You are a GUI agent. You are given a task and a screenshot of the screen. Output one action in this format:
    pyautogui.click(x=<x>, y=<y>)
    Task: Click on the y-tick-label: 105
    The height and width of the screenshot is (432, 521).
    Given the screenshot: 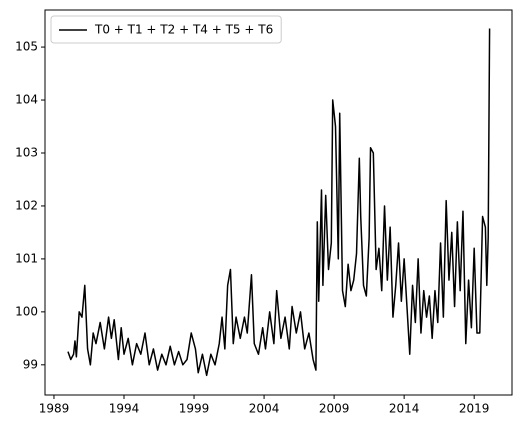 What is the action you would take?
    pyautogui.click(x=26, y=47)
    